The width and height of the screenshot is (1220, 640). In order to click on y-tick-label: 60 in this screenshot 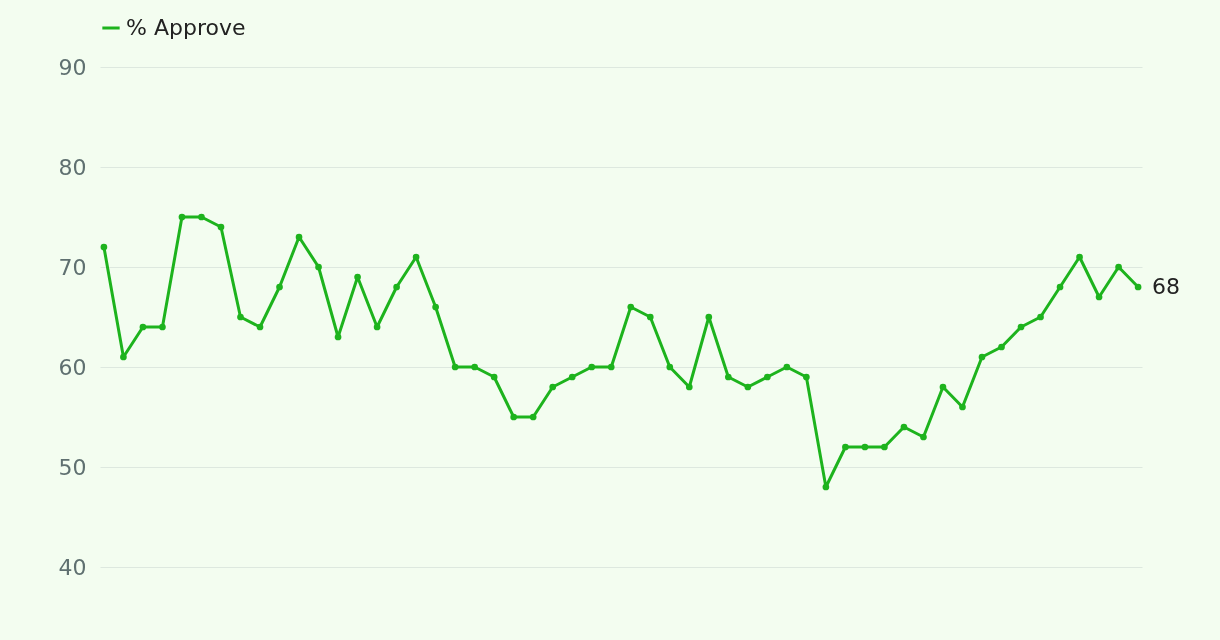, I will do `click(72, 367)`.